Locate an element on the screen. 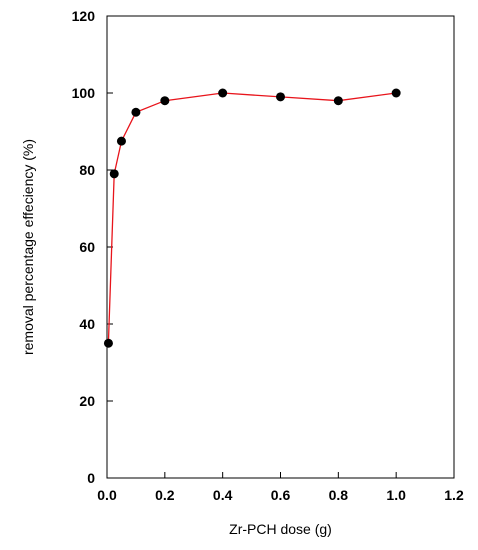 This screenshot has width=478, height=550. x-tick-label: 0.8 is located at coordinates (339, 495).